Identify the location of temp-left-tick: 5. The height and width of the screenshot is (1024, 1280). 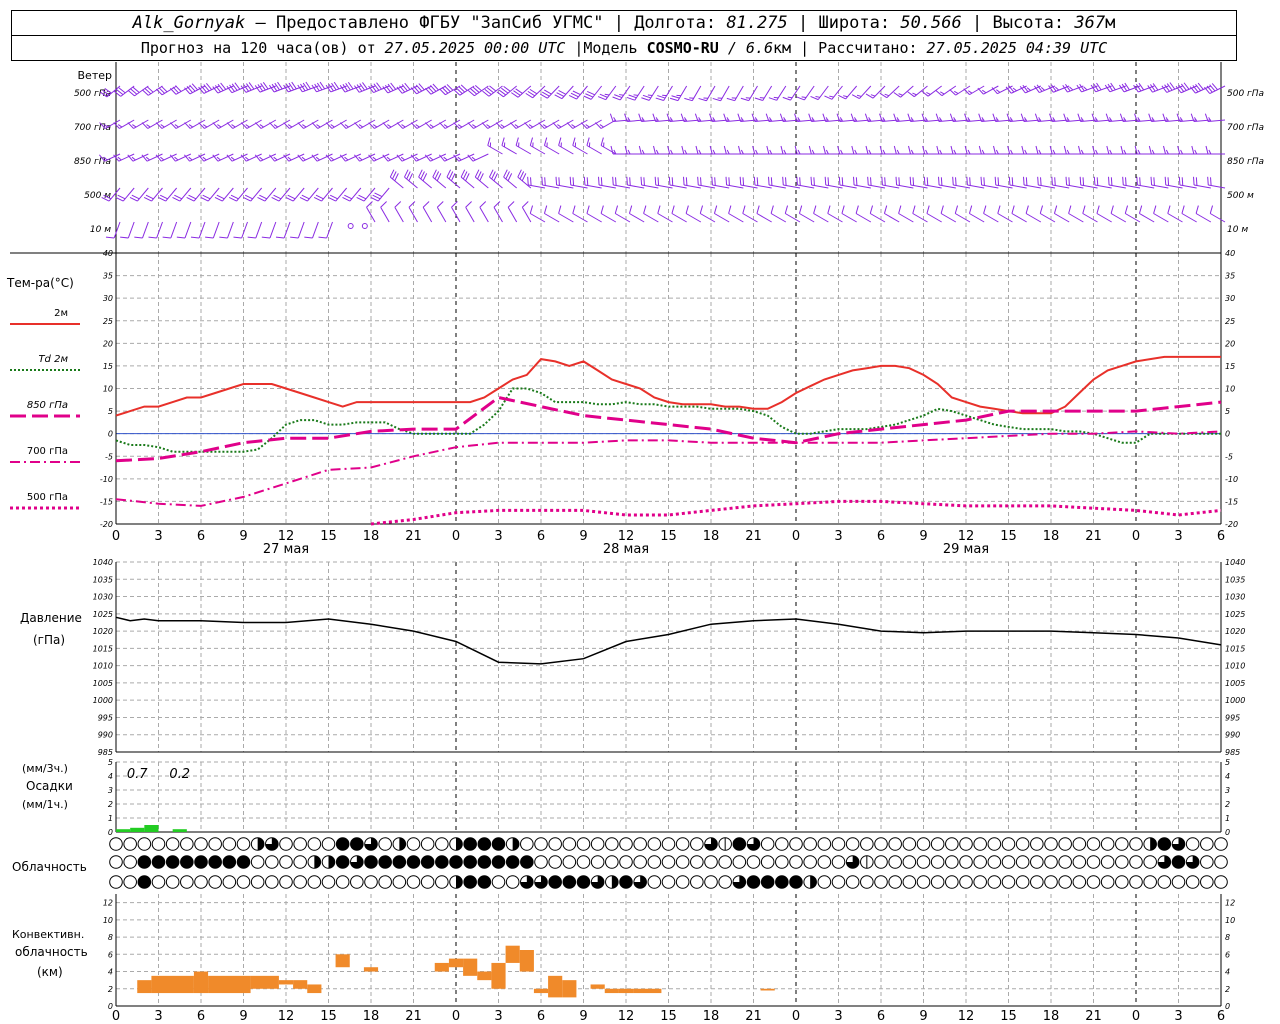
(110, 411).